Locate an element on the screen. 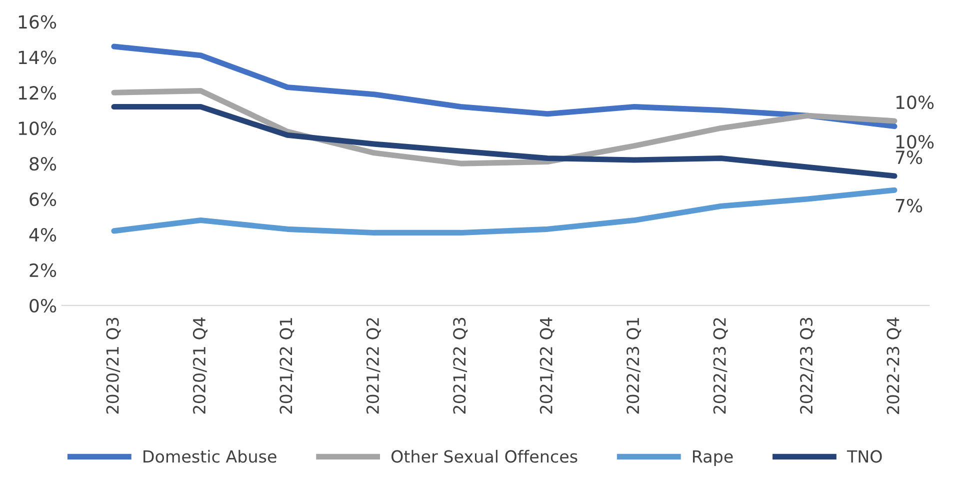 Image resolution: width=953 pixels, height=481 pixels. x-tick-label: 2021/22 Q2 is located at coordinates (373, 366).